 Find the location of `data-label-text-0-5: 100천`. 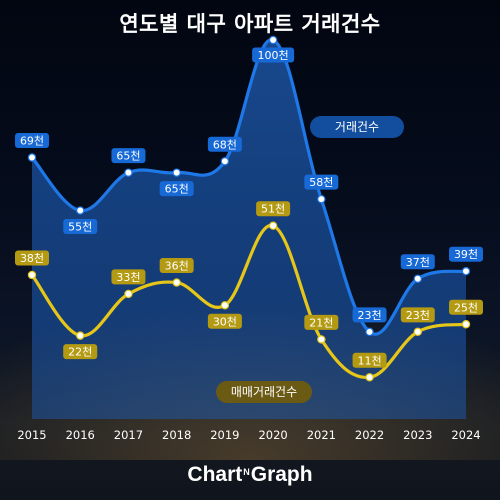

data-label-text-0-5: 100천 is located at coordinates (273, 55).